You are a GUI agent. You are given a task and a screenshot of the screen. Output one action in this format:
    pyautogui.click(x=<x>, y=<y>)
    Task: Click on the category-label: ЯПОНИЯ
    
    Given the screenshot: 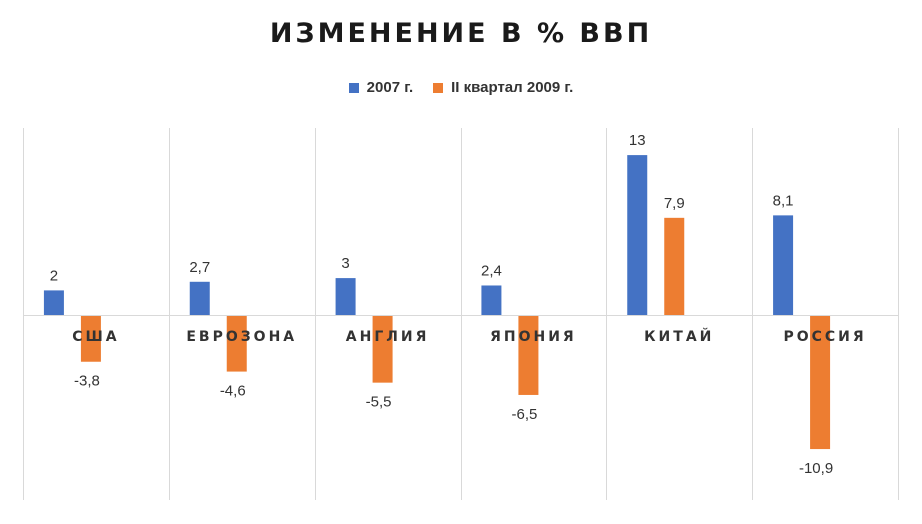 What is the action you would take?
    pyautogui.click(x=533, y=337)
    